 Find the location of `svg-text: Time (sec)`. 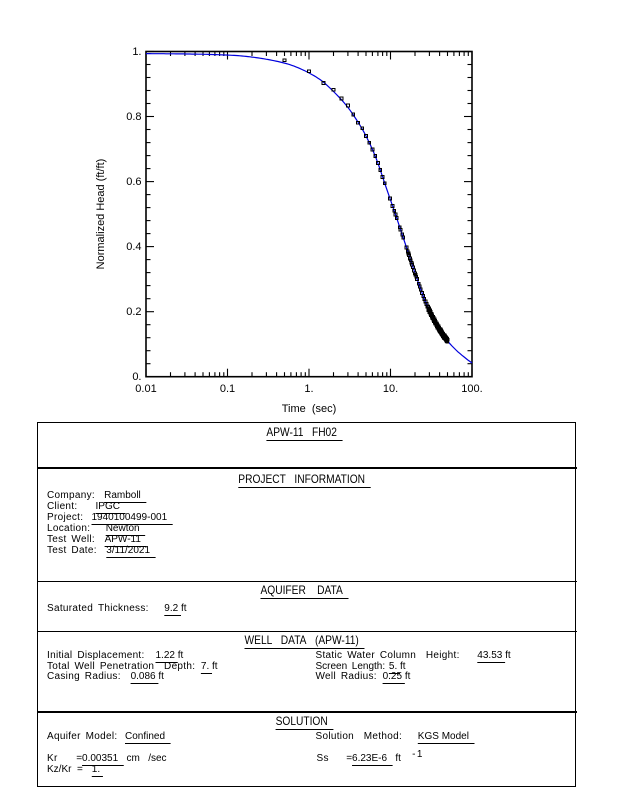

svg-text: Time (sec) is located at coordinates (309, 409).